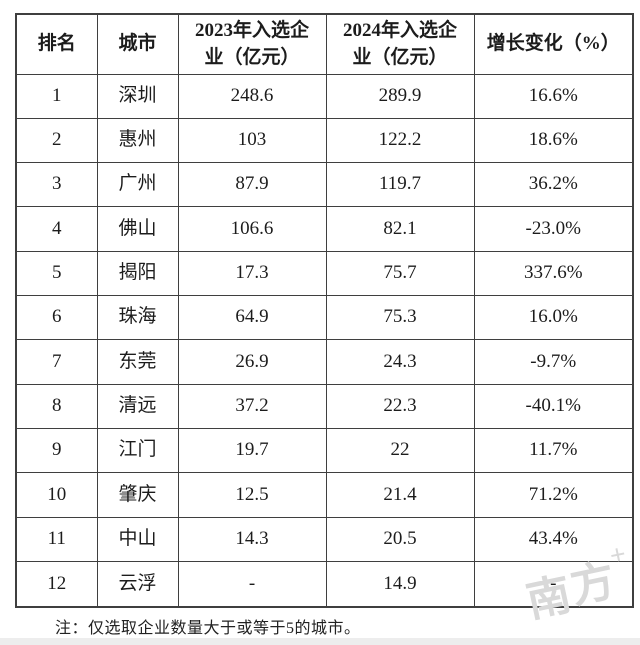  I want to click on cell-city: 江门, so click(137, 451).